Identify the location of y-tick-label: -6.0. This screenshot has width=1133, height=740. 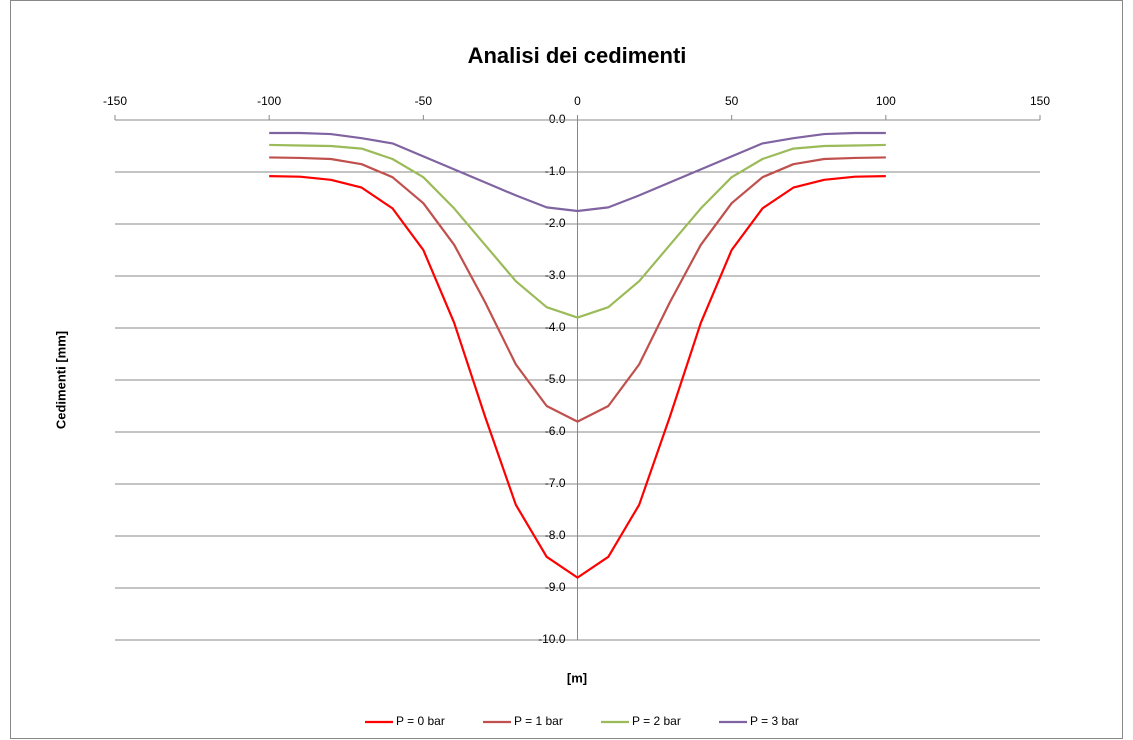
(555, 431).